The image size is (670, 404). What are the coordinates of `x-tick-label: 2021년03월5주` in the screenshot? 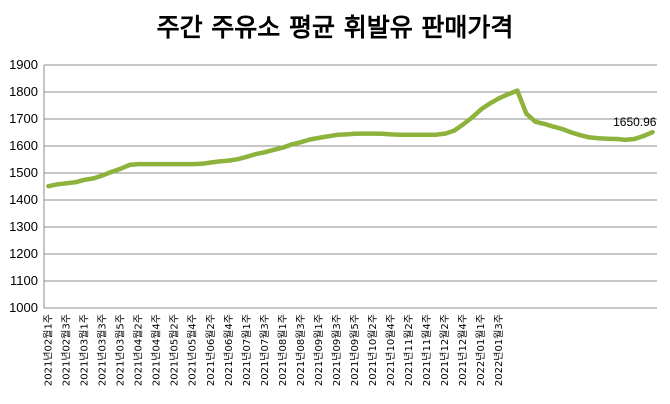 It's located at (121, 350).